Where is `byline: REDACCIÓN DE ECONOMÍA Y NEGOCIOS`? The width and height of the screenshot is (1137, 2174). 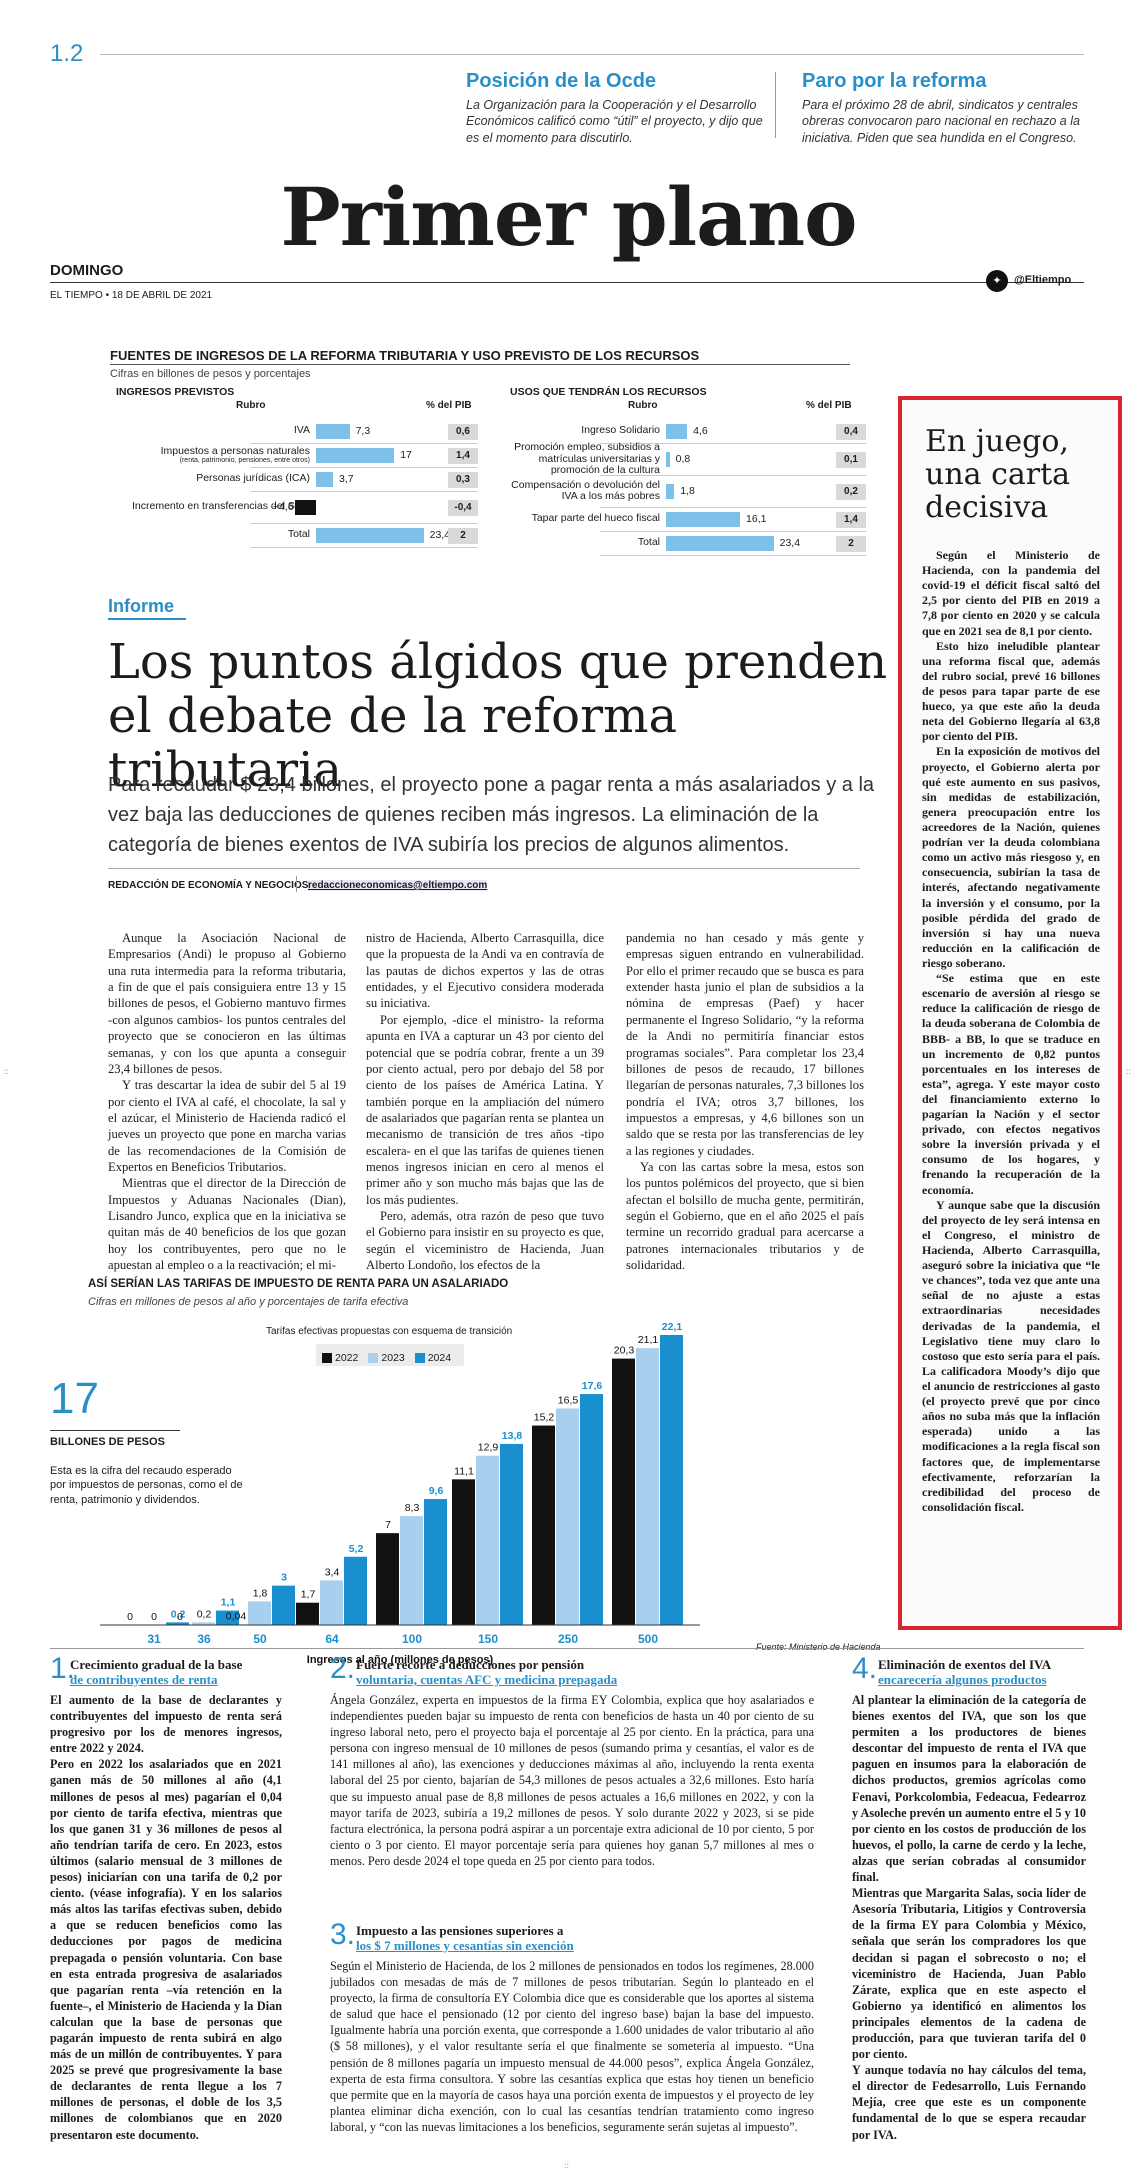 byline: REDACCIÓN DE ECONOMÍA Y NEGOCIOS is located at coordinates (208, 885).